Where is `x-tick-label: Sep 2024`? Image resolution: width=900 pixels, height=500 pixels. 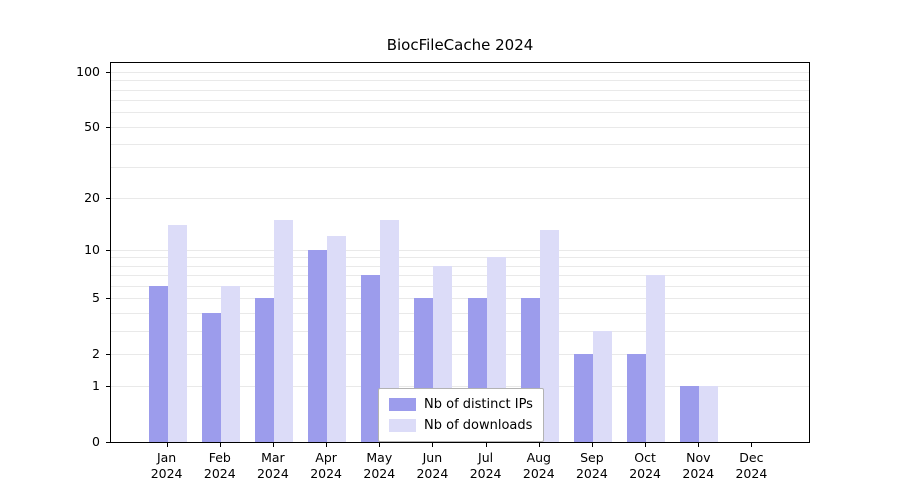 x-tick-label: Sep 2024 is located at coordinates (592, 466).